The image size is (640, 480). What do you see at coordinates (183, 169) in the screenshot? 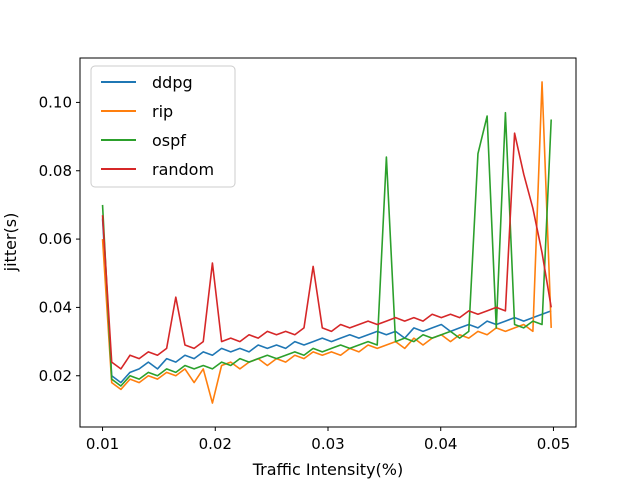
I see `legend-label-random: random` at bounding box center [183, 169].